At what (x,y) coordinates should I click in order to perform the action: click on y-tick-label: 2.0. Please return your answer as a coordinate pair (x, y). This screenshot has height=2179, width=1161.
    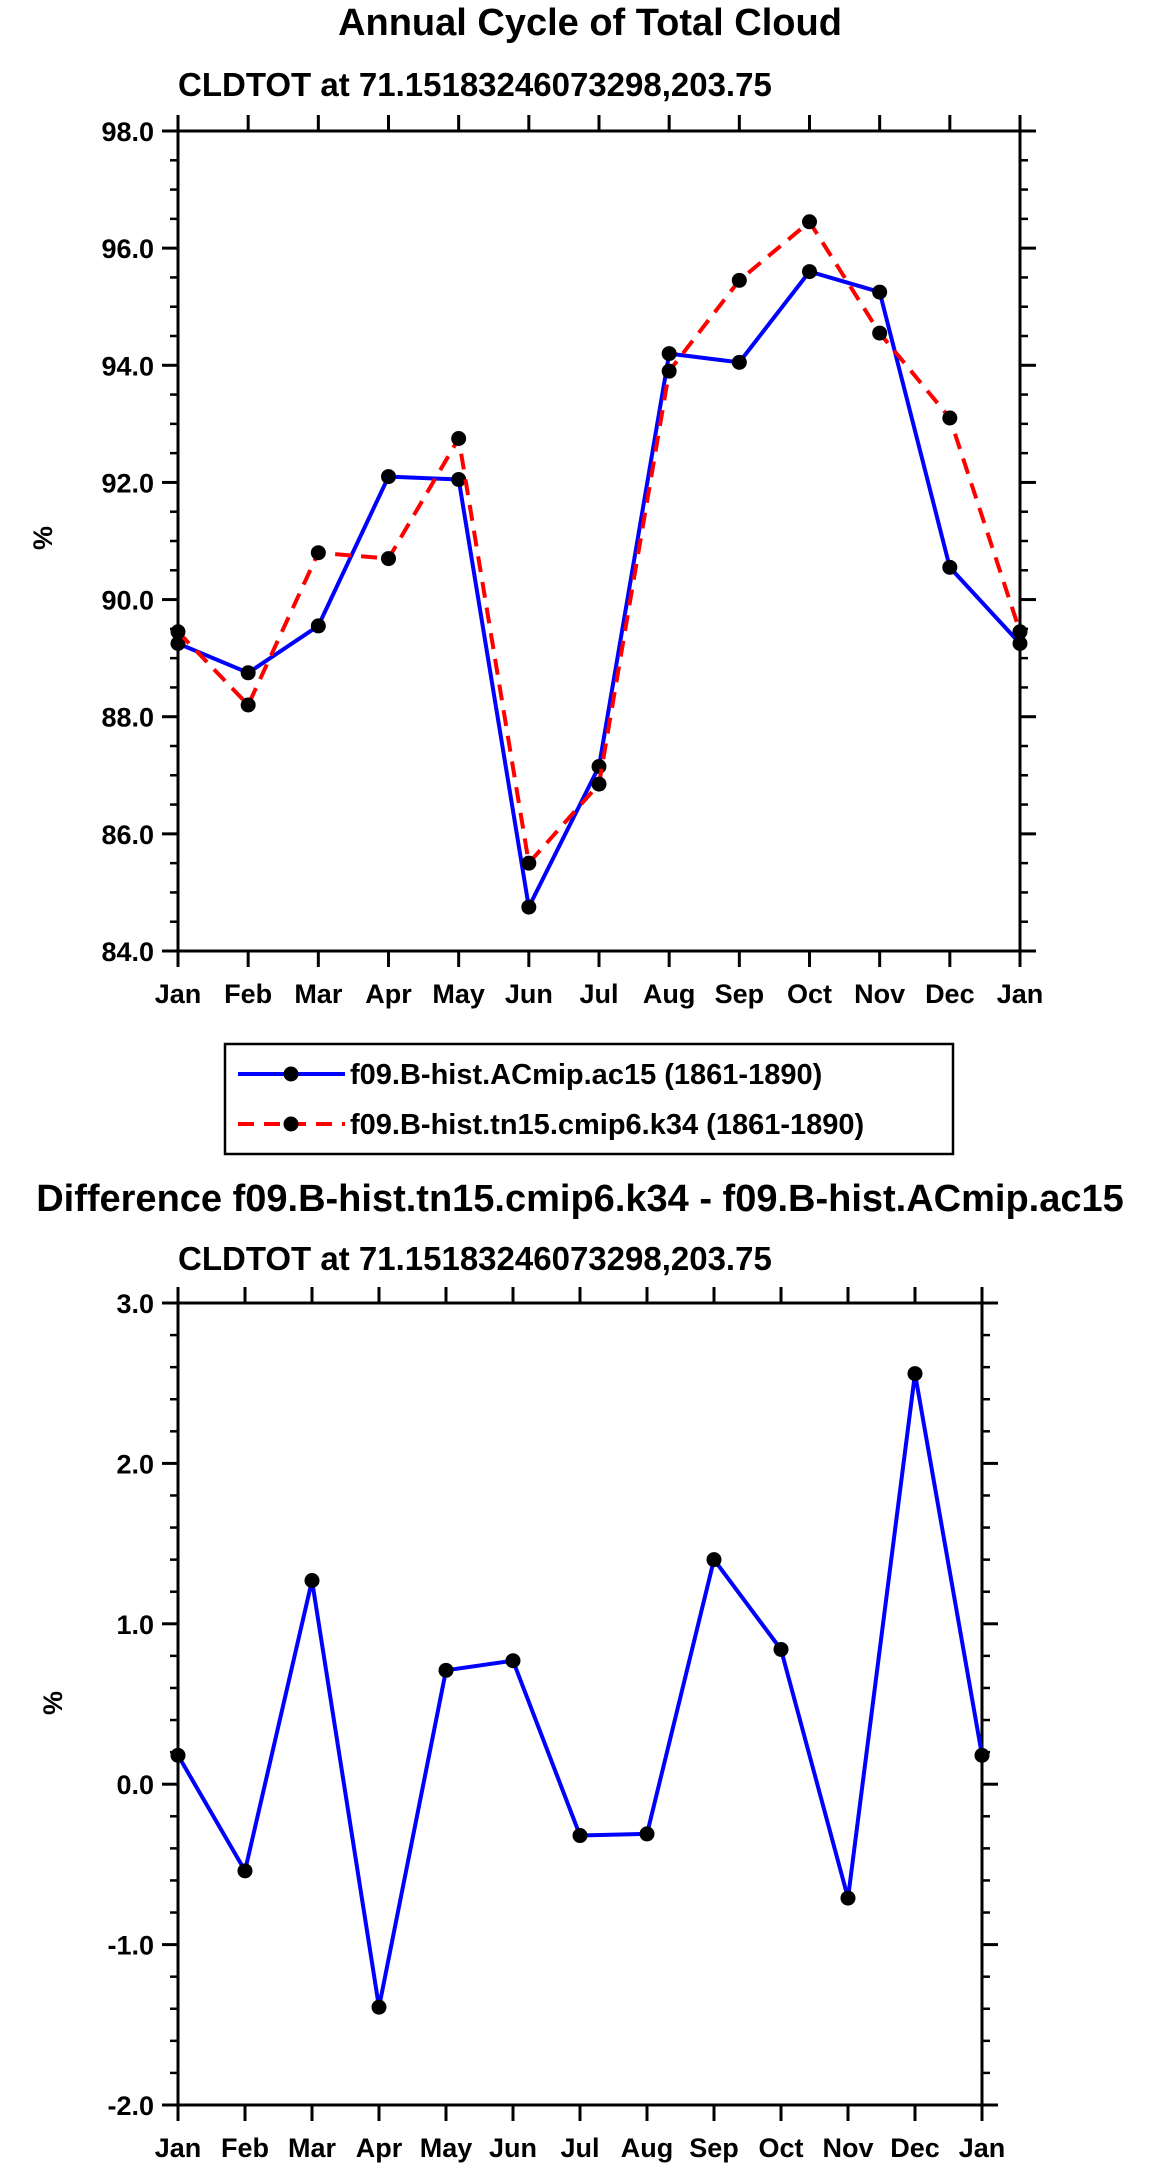
    Looking at the image, I should click on (135, 1464).